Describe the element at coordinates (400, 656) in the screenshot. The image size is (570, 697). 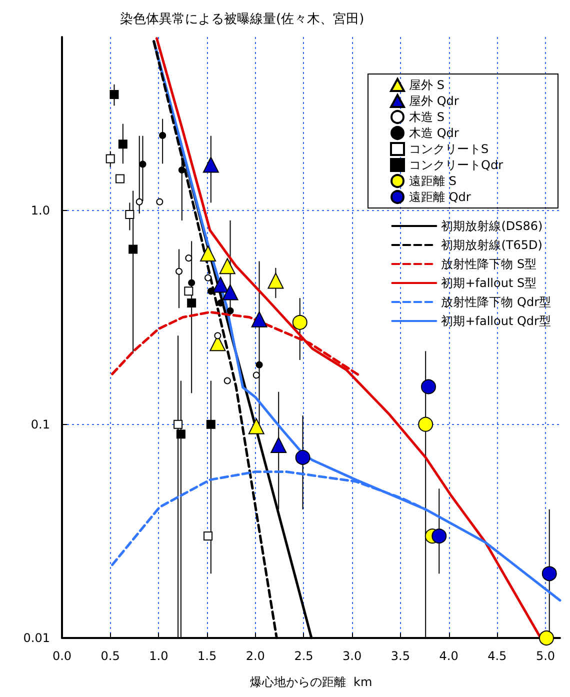
I see `x-tick-label: 3.5` at that location.